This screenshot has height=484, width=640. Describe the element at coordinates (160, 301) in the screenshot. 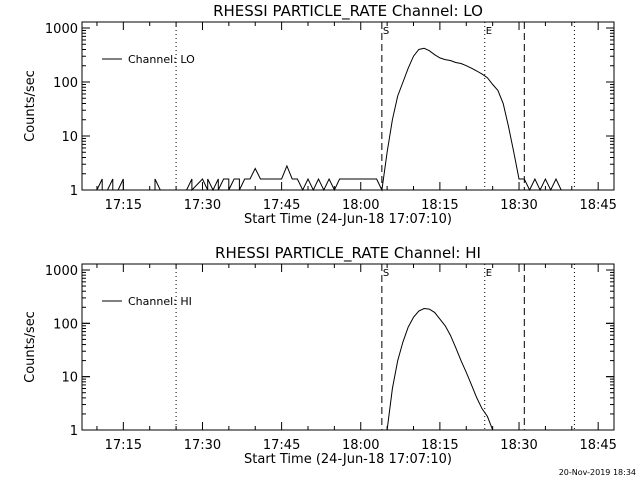

I see `legend-label: Channel: HI` at that location.